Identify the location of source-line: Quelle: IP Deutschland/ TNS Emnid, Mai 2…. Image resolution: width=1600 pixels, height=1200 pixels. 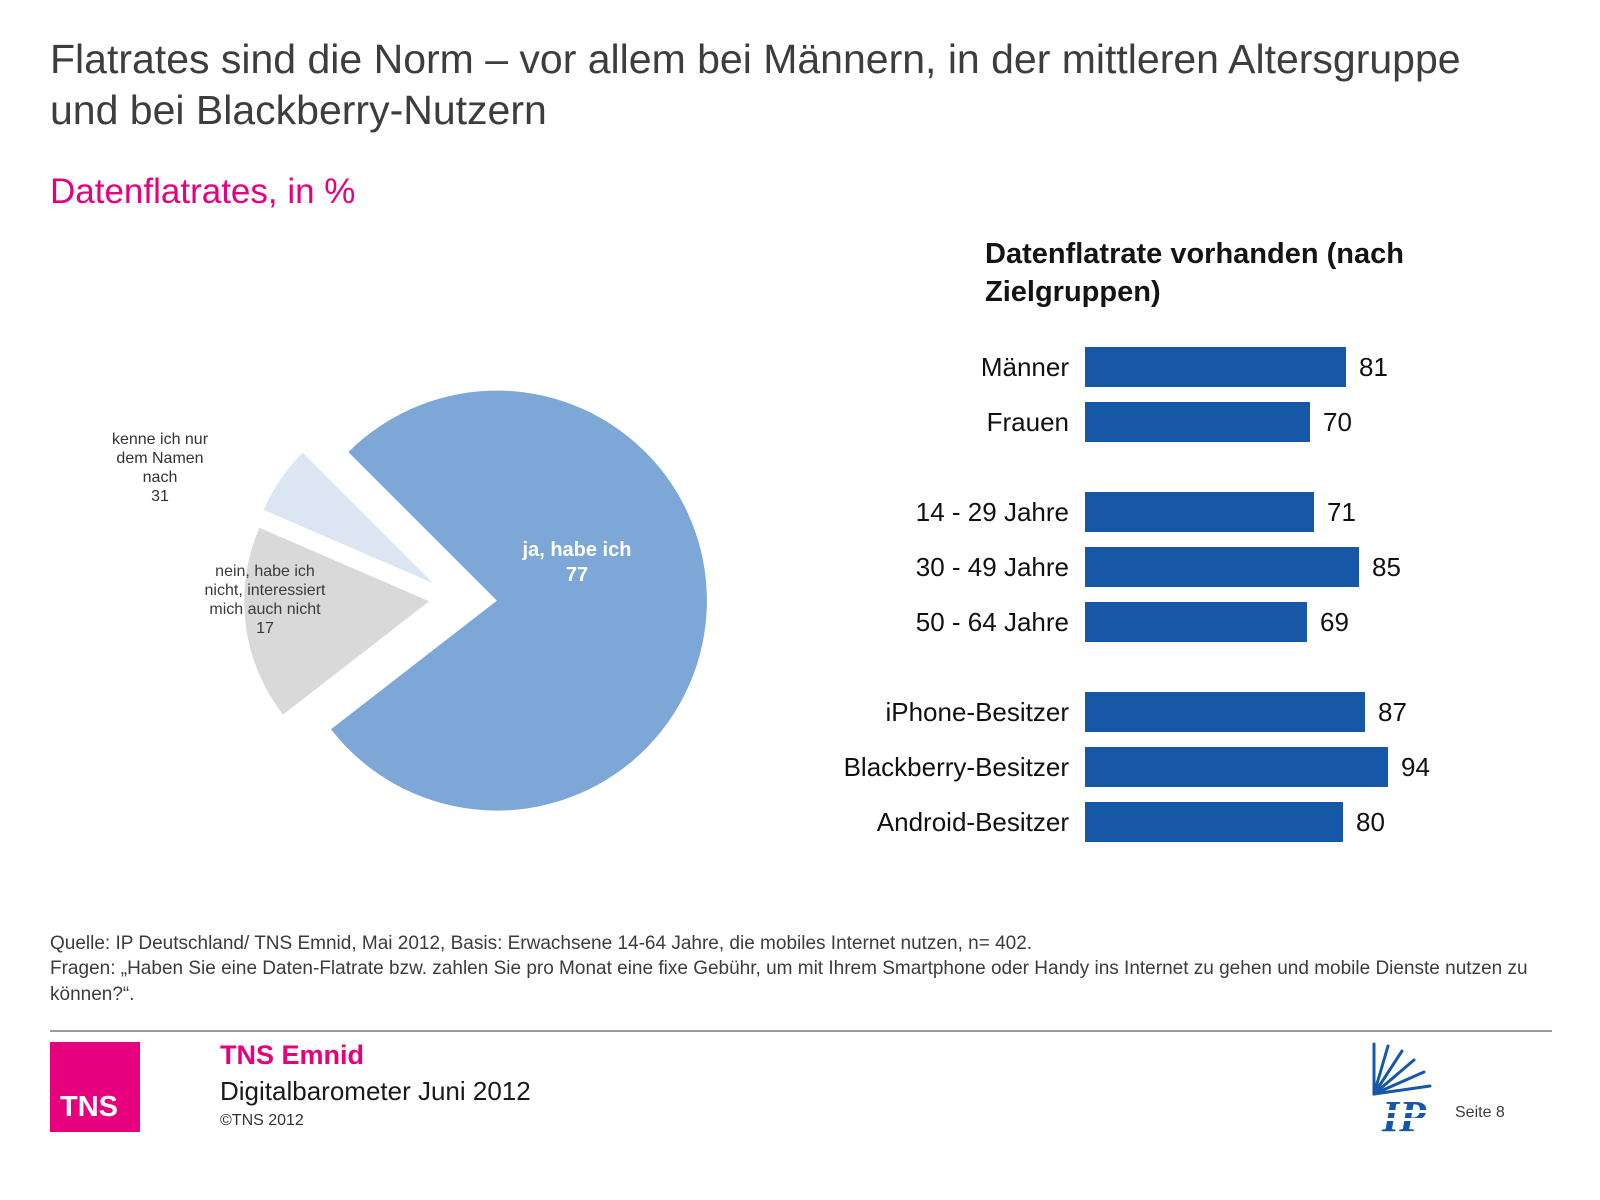
(541, 943).